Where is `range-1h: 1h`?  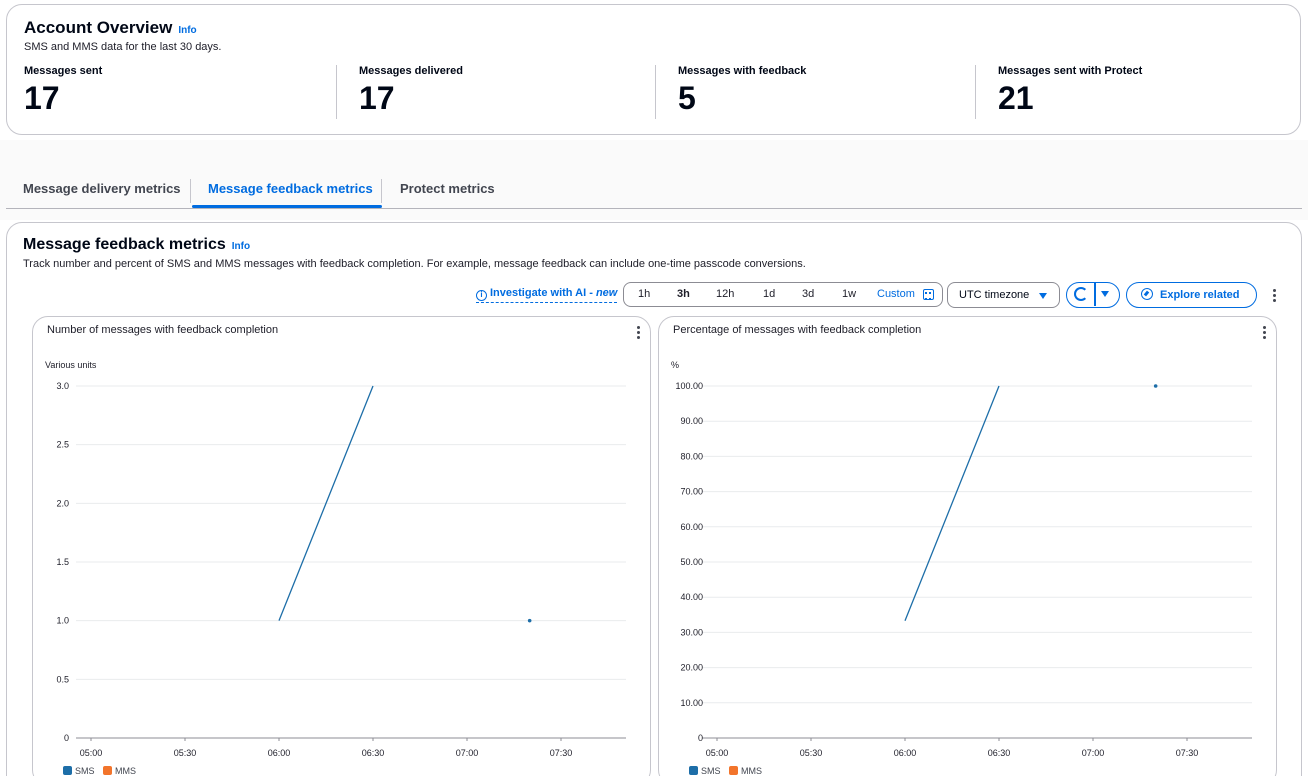
range-1h: 1h is located at coordinates (644, 294).